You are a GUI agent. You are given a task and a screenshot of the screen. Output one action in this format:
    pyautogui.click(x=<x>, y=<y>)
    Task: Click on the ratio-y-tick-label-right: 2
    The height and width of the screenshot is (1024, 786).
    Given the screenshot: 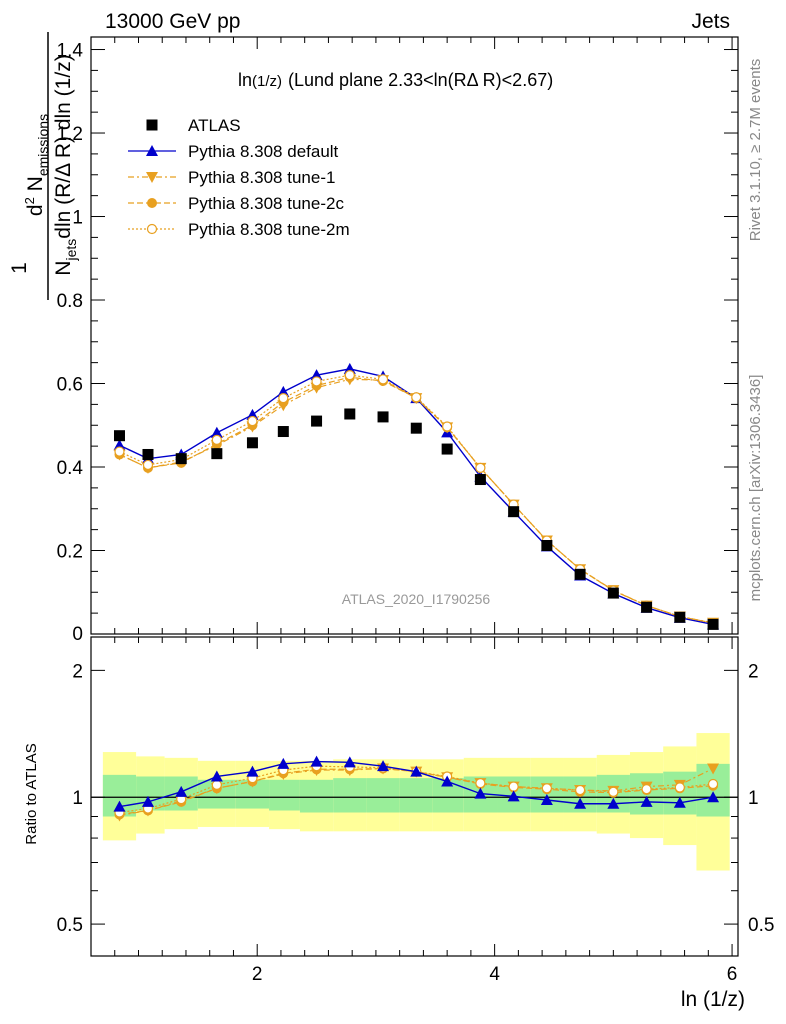 What is the action you would take?
    pyautogui.click(x=753, y=671)
    